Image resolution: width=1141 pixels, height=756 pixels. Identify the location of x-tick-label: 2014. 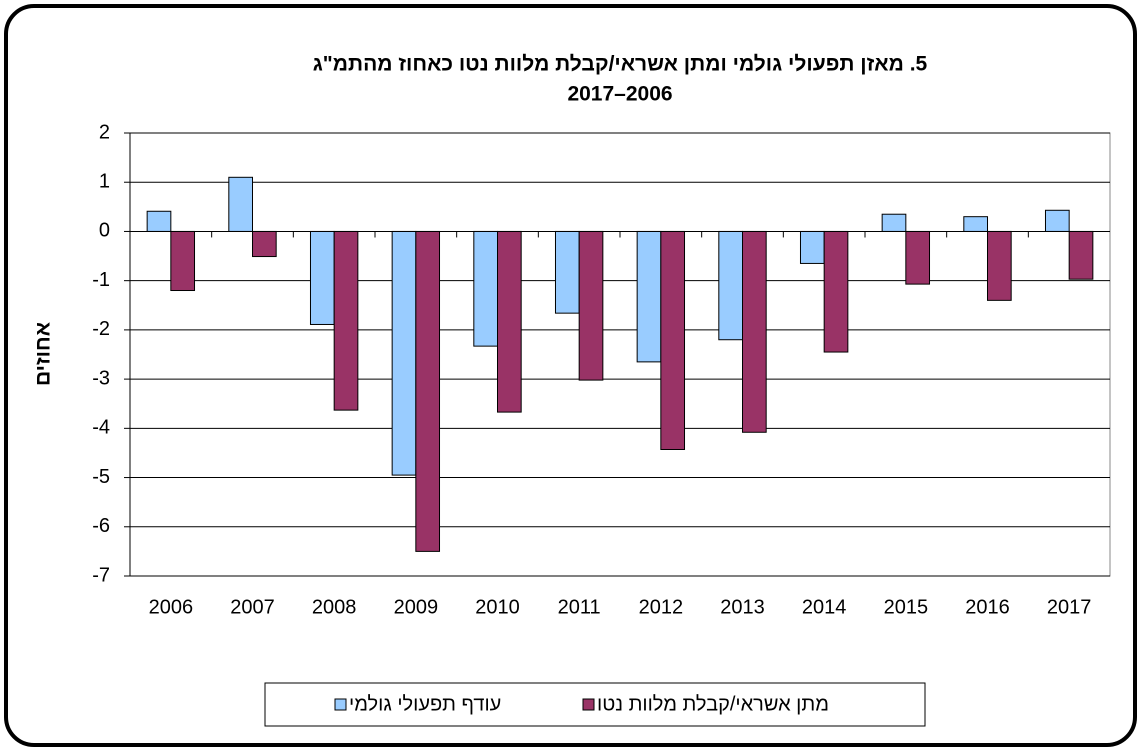
(824, 607).